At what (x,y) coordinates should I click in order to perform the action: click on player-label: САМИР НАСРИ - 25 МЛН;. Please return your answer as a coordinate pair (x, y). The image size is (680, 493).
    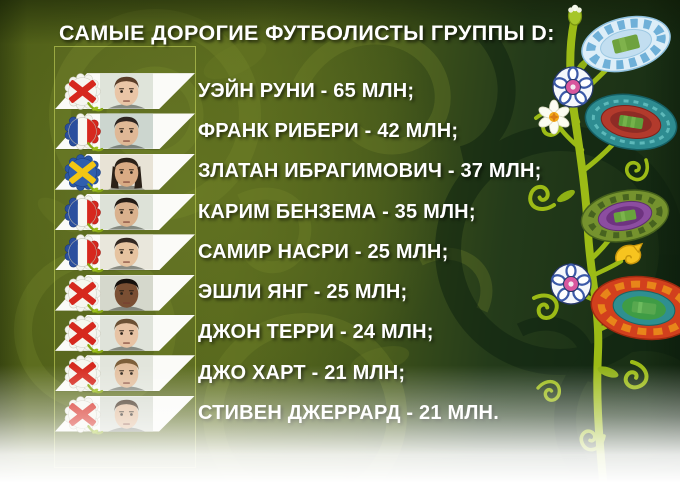
    Looking at the image, I should click on (323, 251).